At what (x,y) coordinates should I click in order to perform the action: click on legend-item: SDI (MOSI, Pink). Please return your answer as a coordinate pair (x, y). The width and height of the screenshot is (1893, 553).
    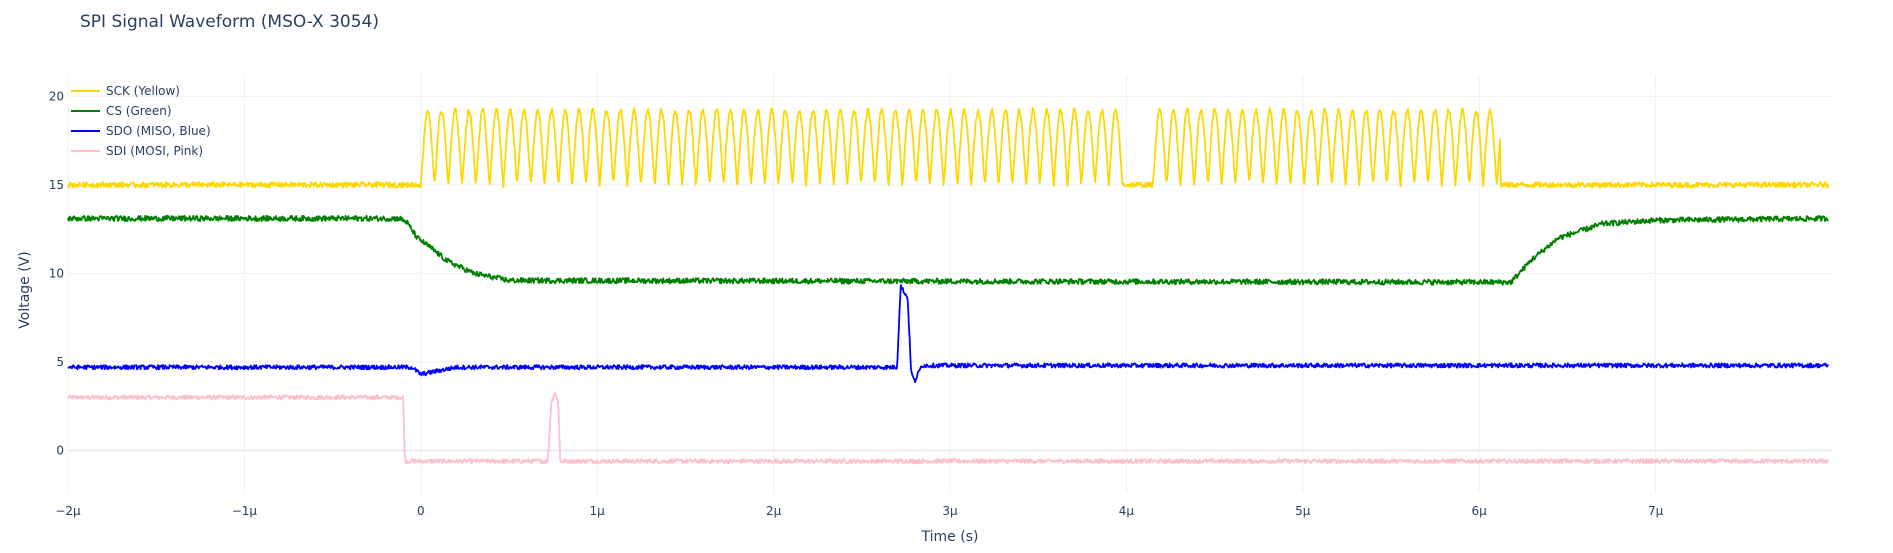
    Looking at the image, I should click on (137, 151).